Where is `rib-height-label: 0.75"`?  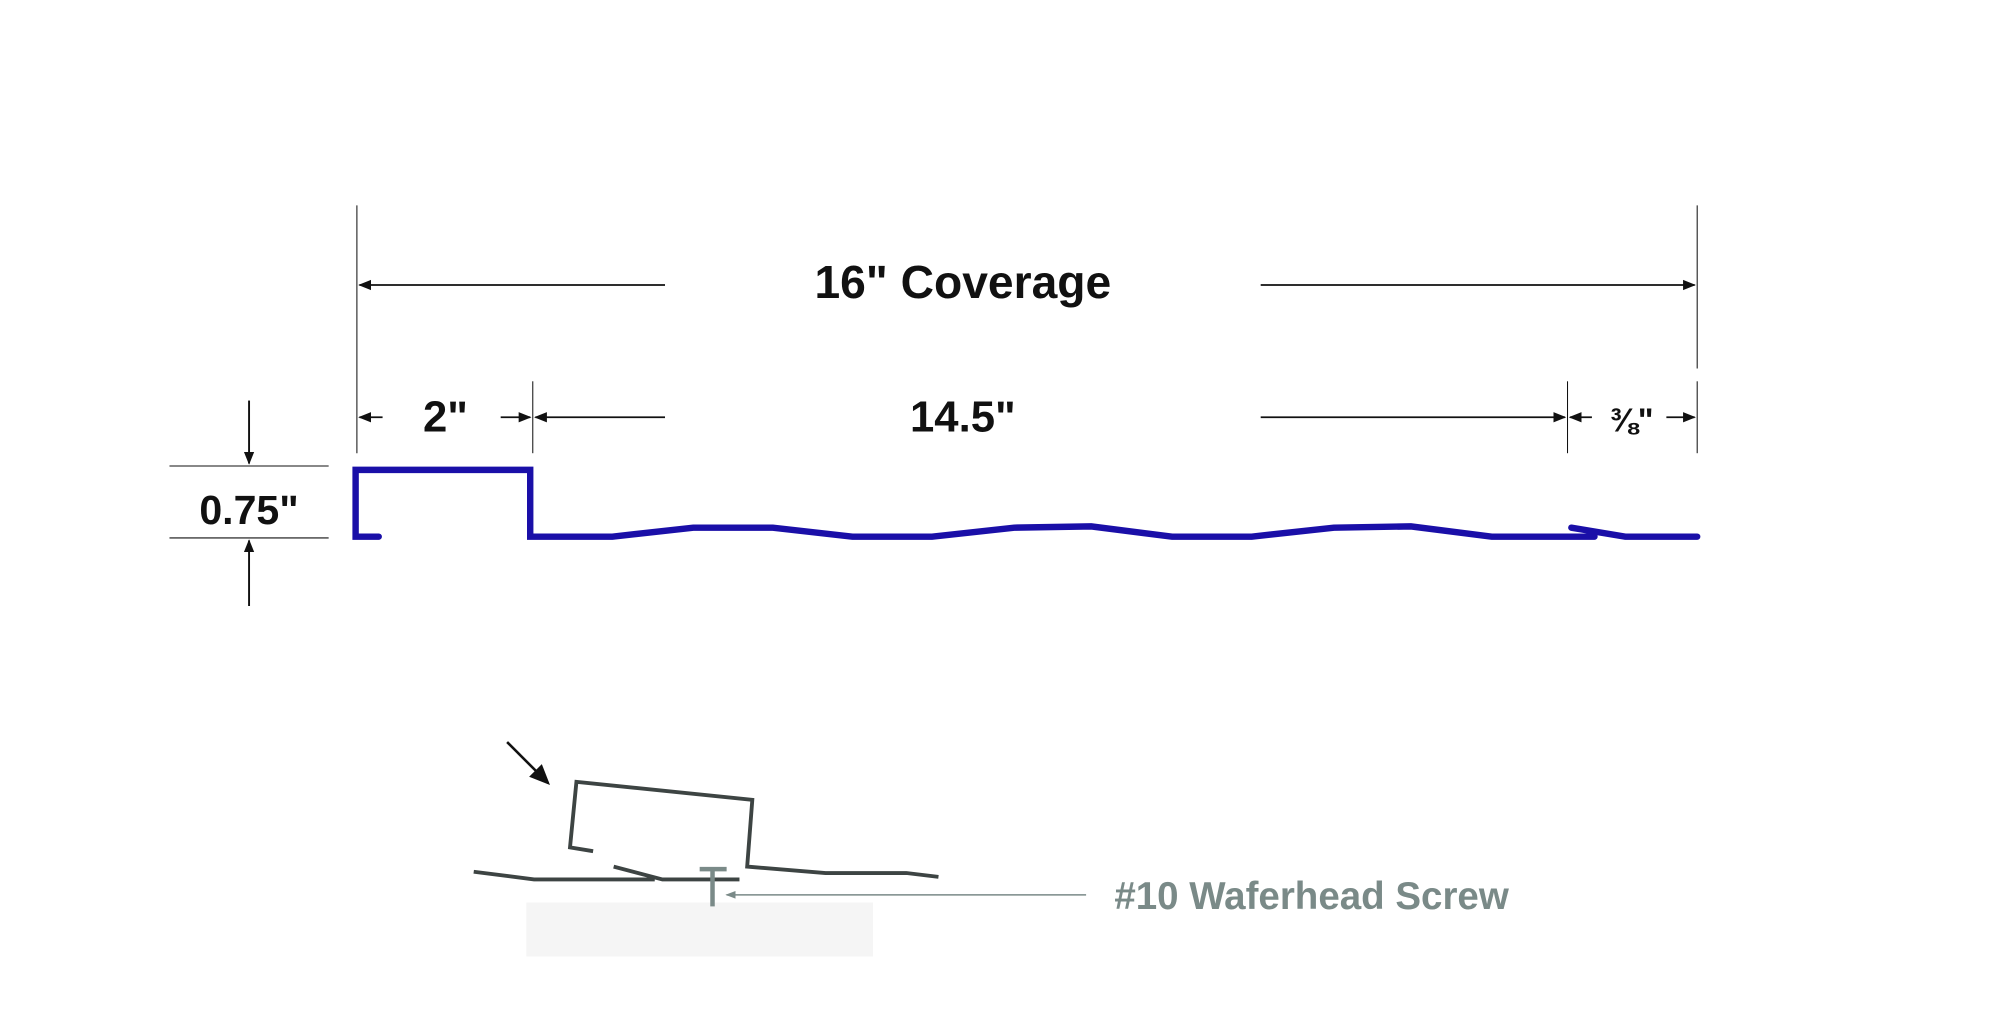
rib-height-label: 0.75" is located at coordinates (248, 510).